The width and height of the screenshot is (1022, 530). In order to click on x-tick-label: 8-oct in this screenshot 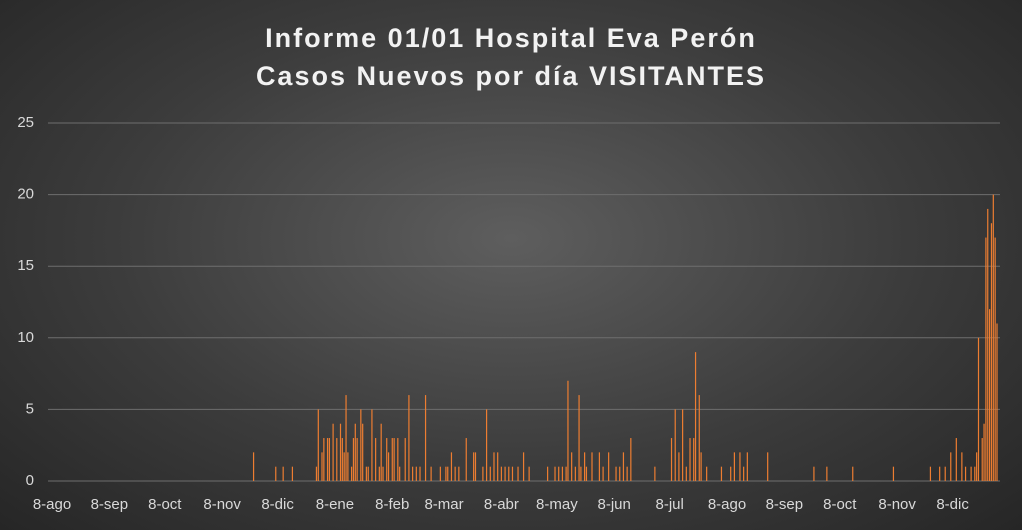, I will do `click(840, 504)`.